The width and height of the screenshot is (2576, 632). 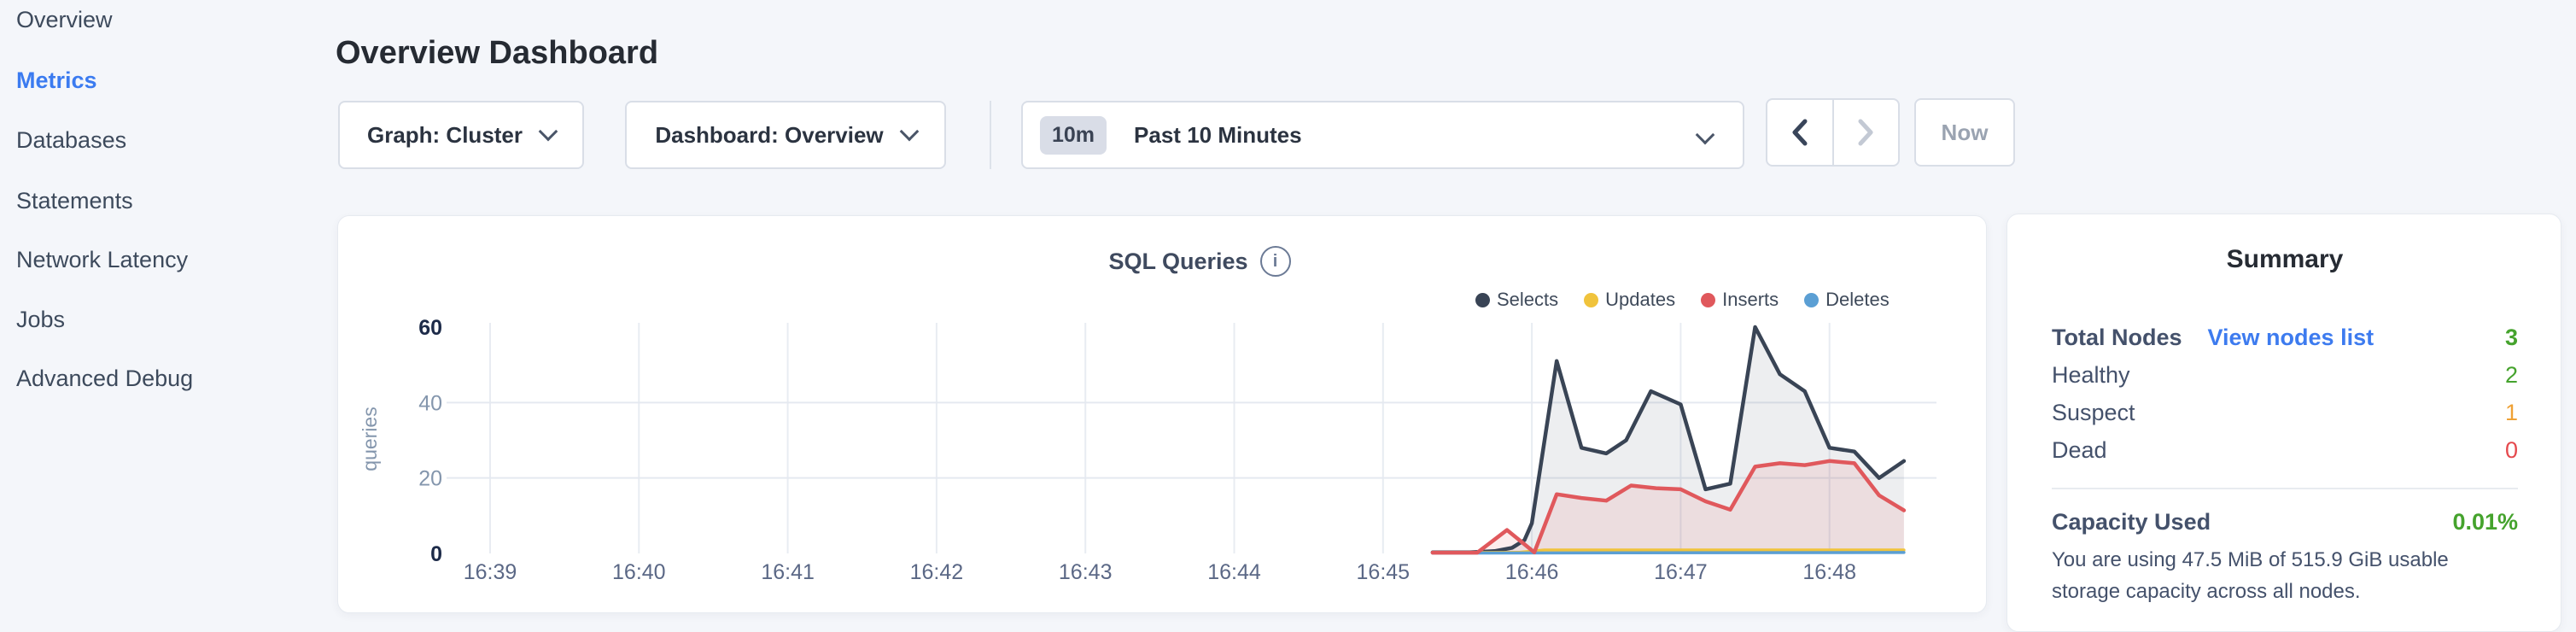 I want to click on total-nodes-label: Total Nodes, so click(x=2117, y=337).